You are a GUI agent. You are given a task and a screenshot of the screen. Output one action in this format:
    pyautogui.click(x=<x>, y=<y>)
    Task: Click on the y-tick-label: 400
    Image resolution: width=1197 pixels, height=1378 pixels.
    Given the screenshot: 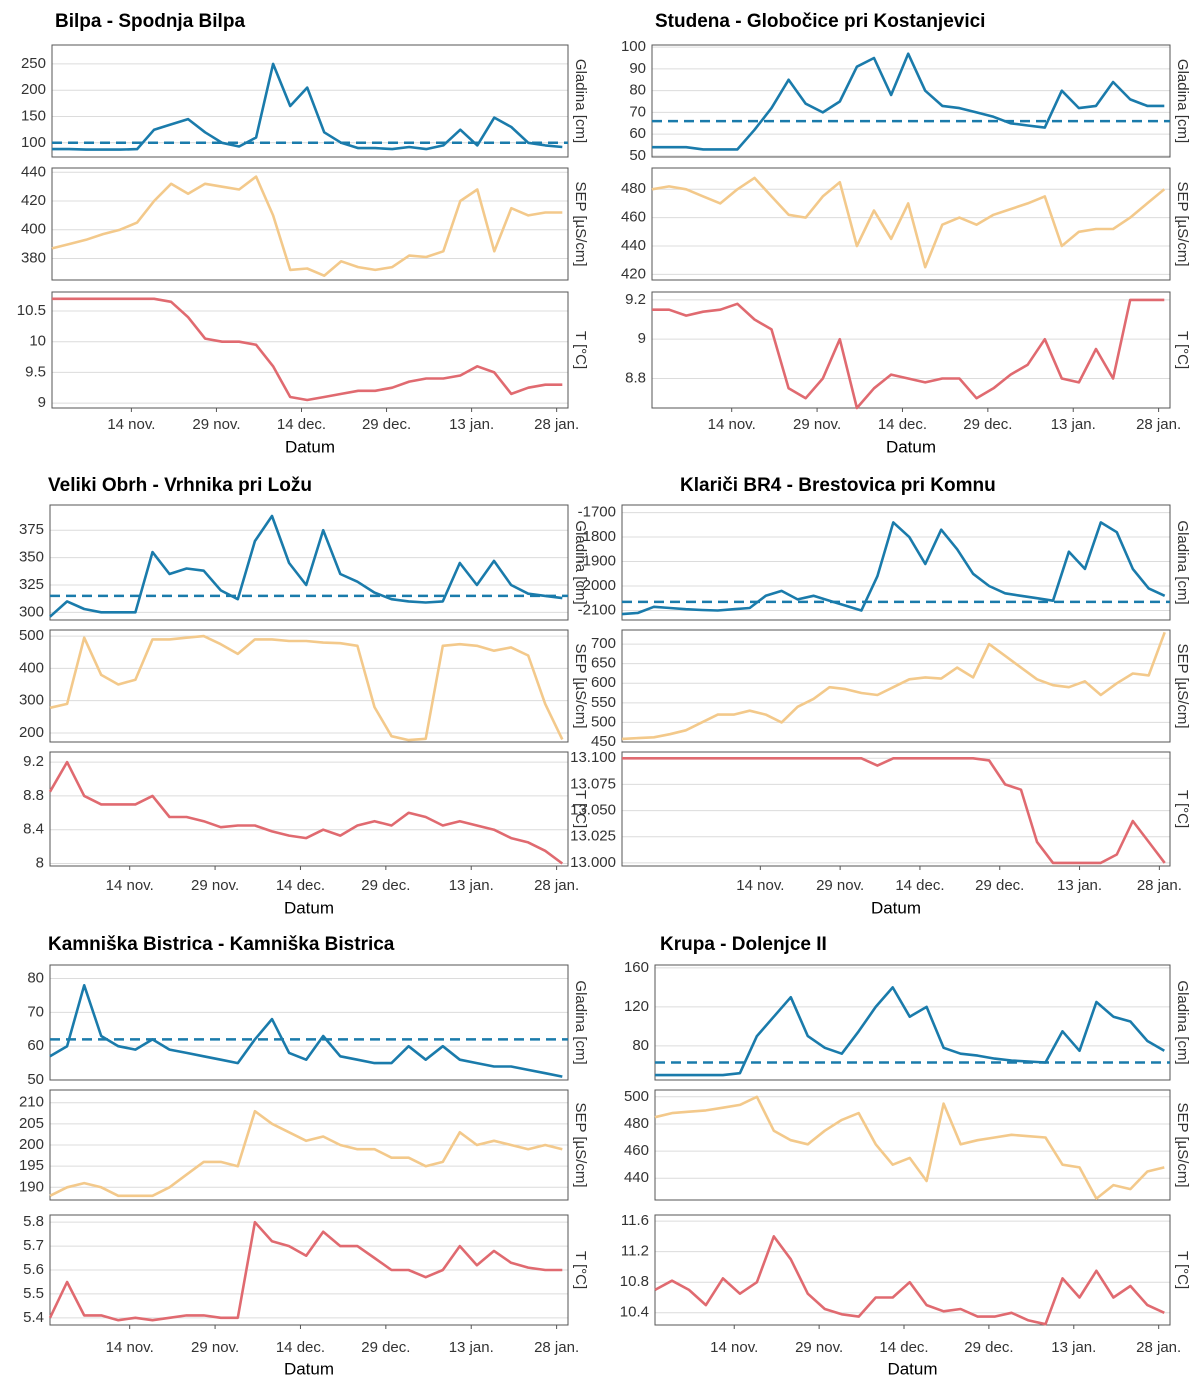 What is the action you would take?
    pyautogui.click(x=31, y=667)
    